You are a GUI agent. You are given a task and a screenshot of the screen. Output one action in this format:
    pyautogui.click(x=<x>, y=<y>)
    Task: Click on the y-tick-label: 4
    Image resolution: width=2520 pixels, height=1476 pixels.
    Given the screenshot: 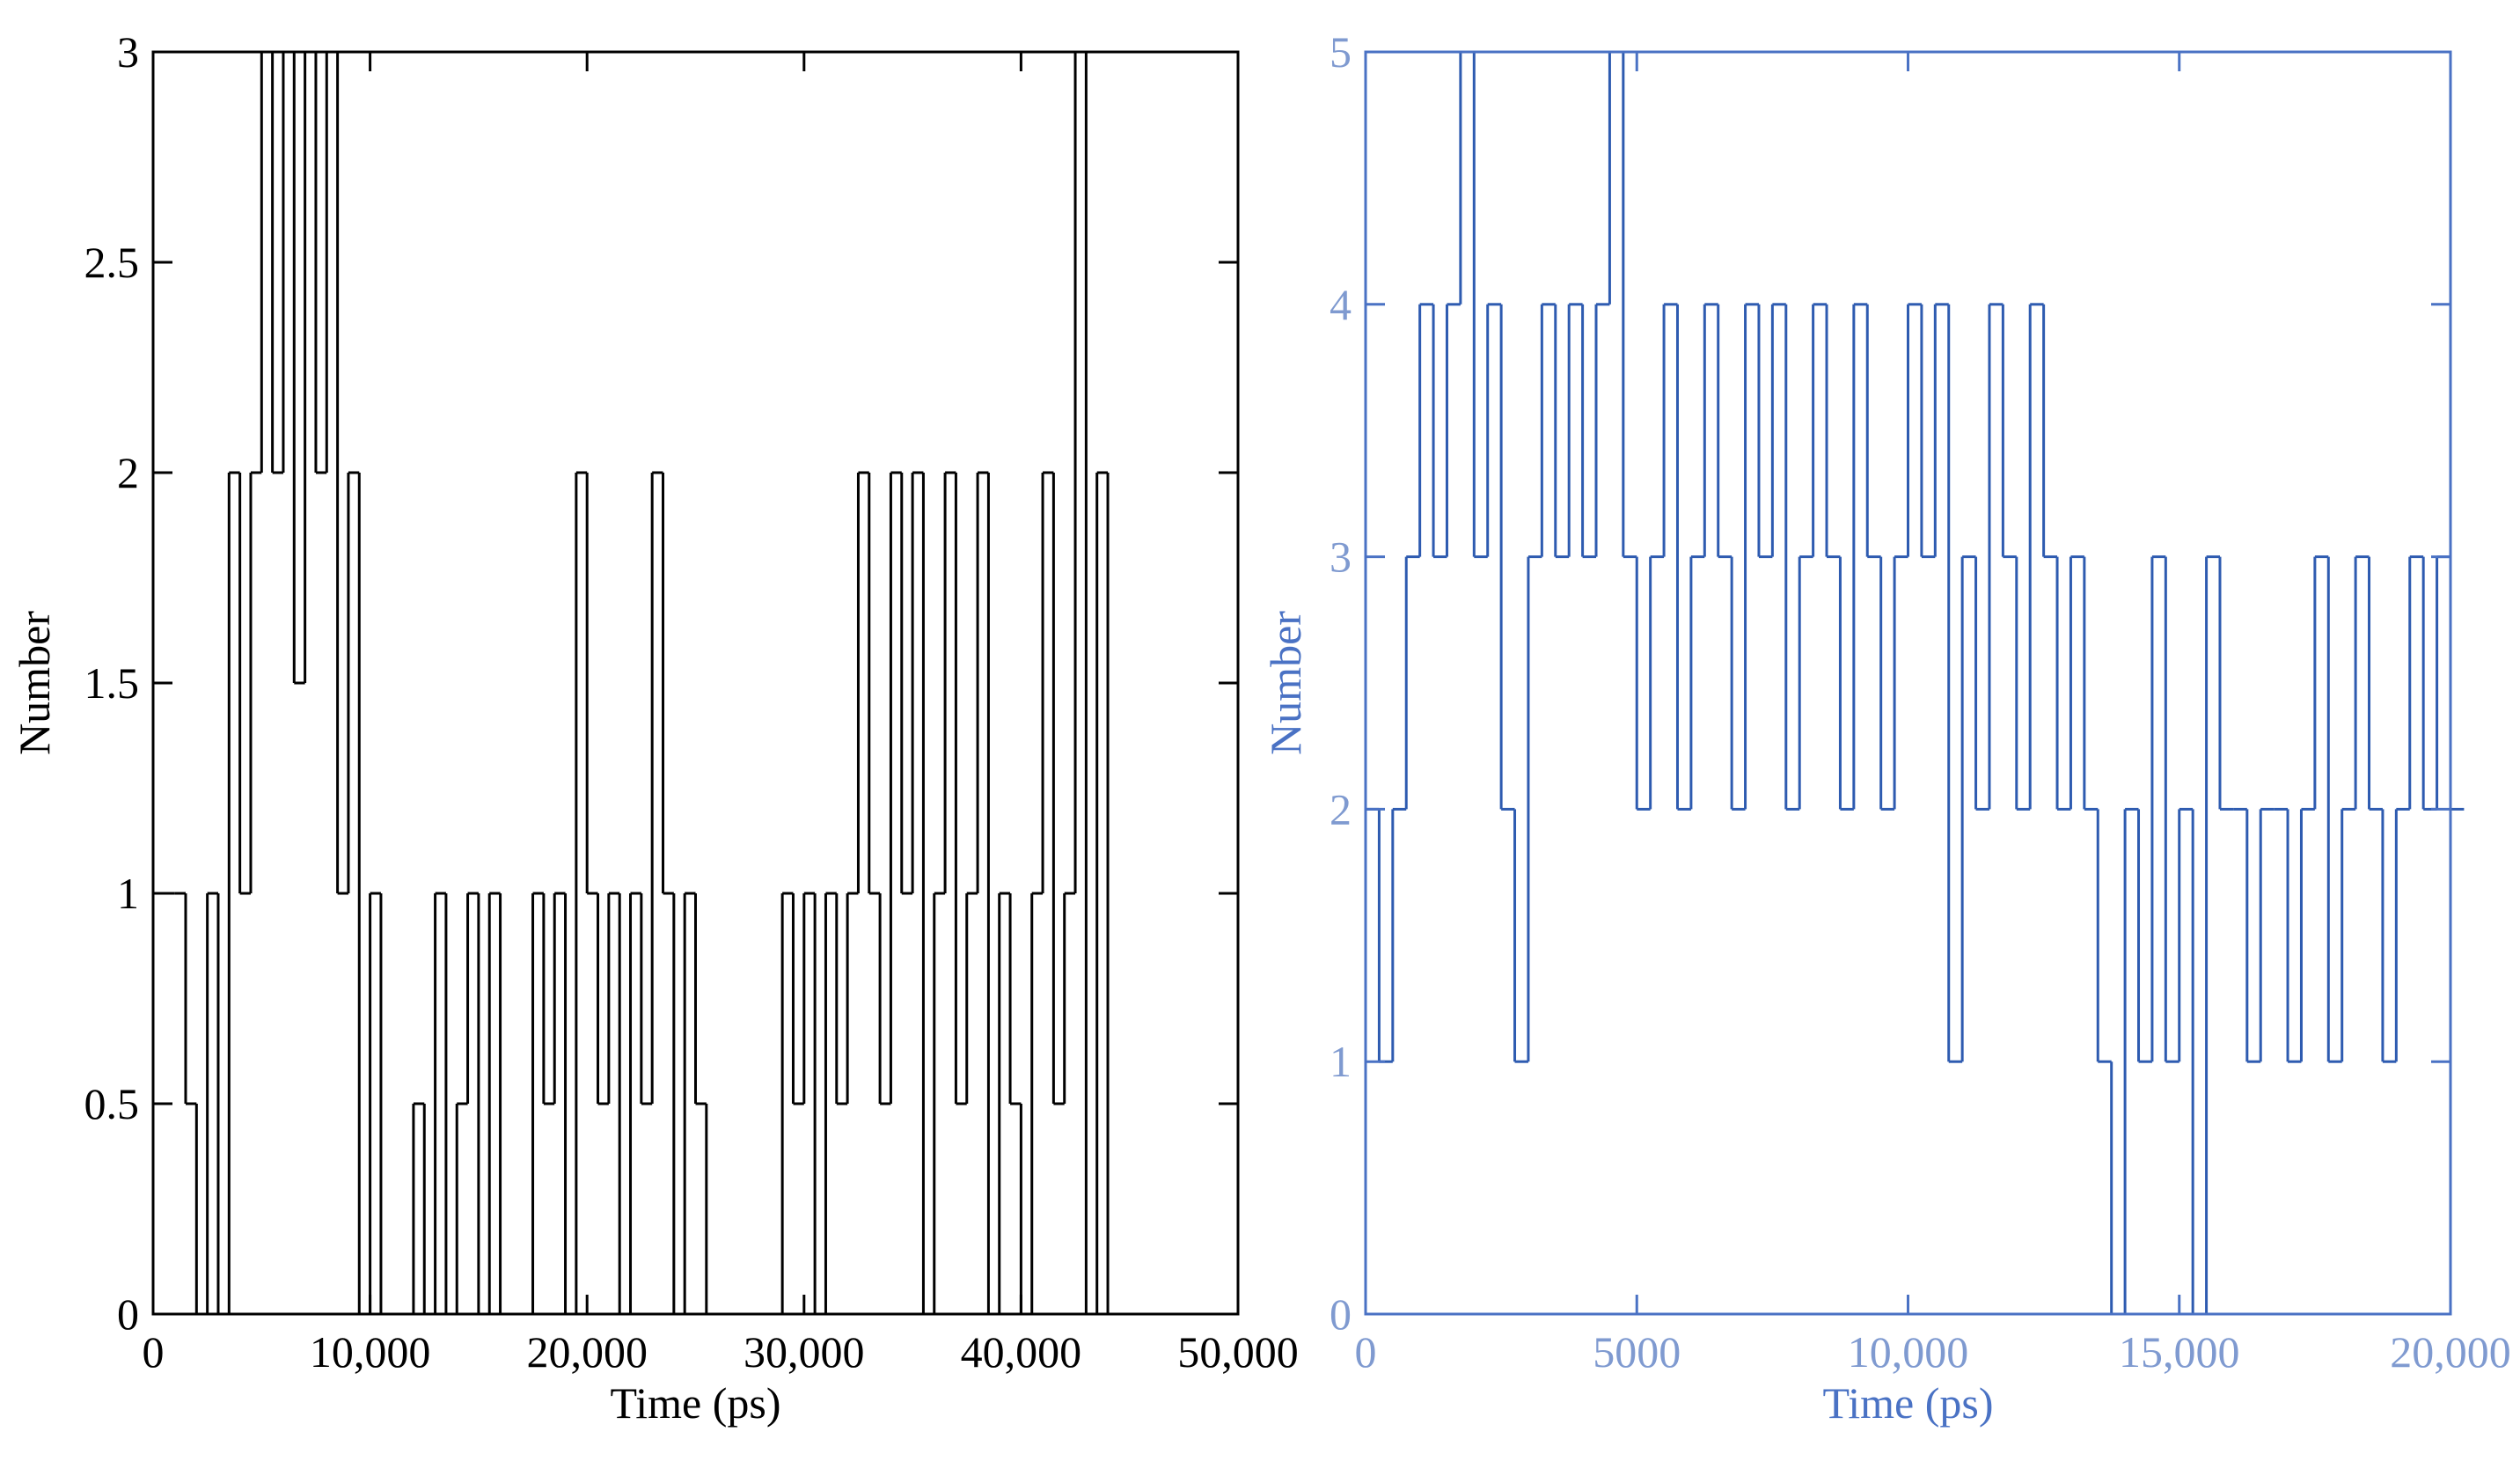 What is the action you would take?
    pyautogui.click(x=1341, y=304)
    